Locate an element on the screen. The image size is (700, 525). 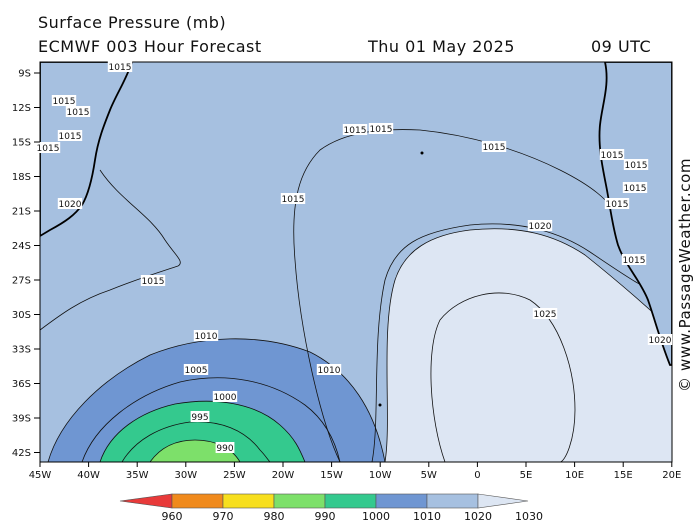
legend-label: 1030 is located at coordinates (529, 516).